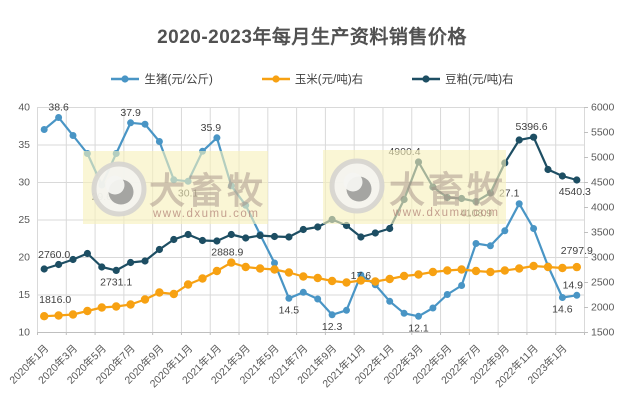  What do you see at coordinates (211, 128) in the screenshot?
I see `svg-text: 35.9` at bounding box center [211, 128].